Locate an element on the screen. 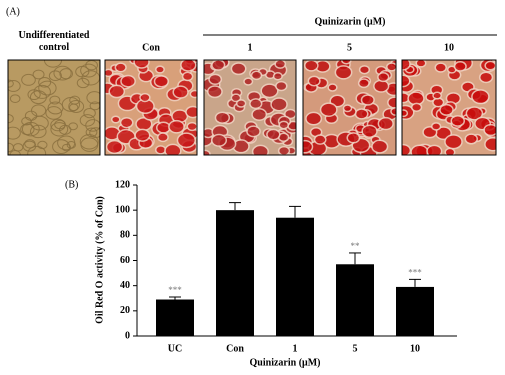 The width and height of the screenshot is (505, 375). group-header: Quinizarin (μM) is located at coordinates (350, 21).